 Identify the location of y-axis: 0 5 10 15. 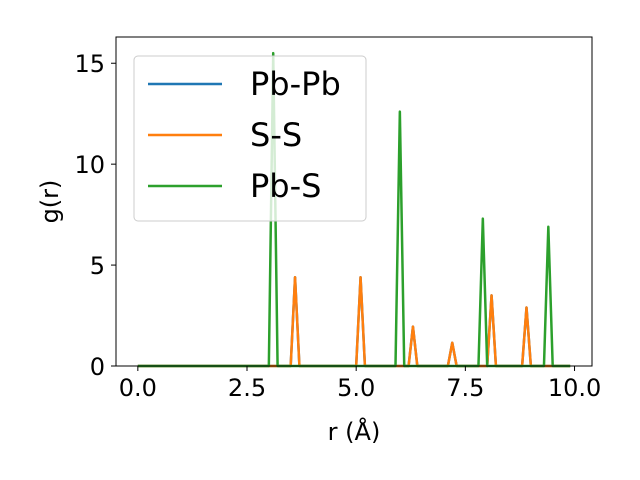
(95, 215).